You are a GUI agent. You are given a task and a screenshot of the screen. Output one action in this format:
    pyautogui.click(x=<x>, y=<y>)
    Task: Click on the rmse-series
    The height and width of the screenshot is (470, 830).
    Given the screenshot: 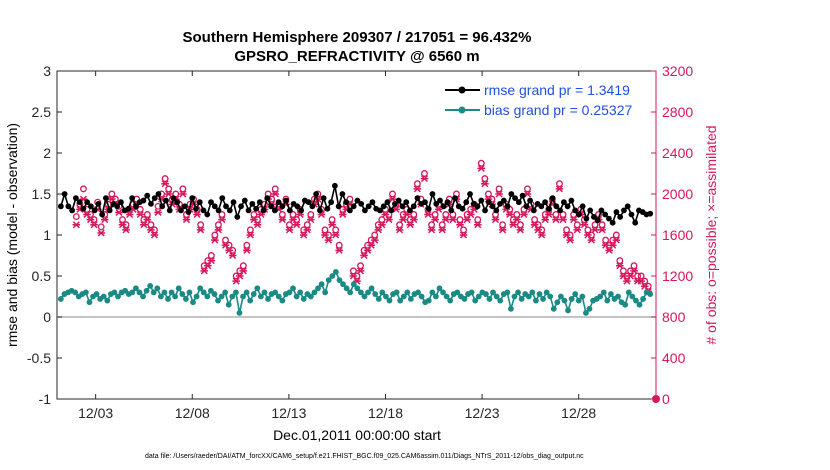 What is the action you would take?
    pyautogui.click(x=355, y=204)
    